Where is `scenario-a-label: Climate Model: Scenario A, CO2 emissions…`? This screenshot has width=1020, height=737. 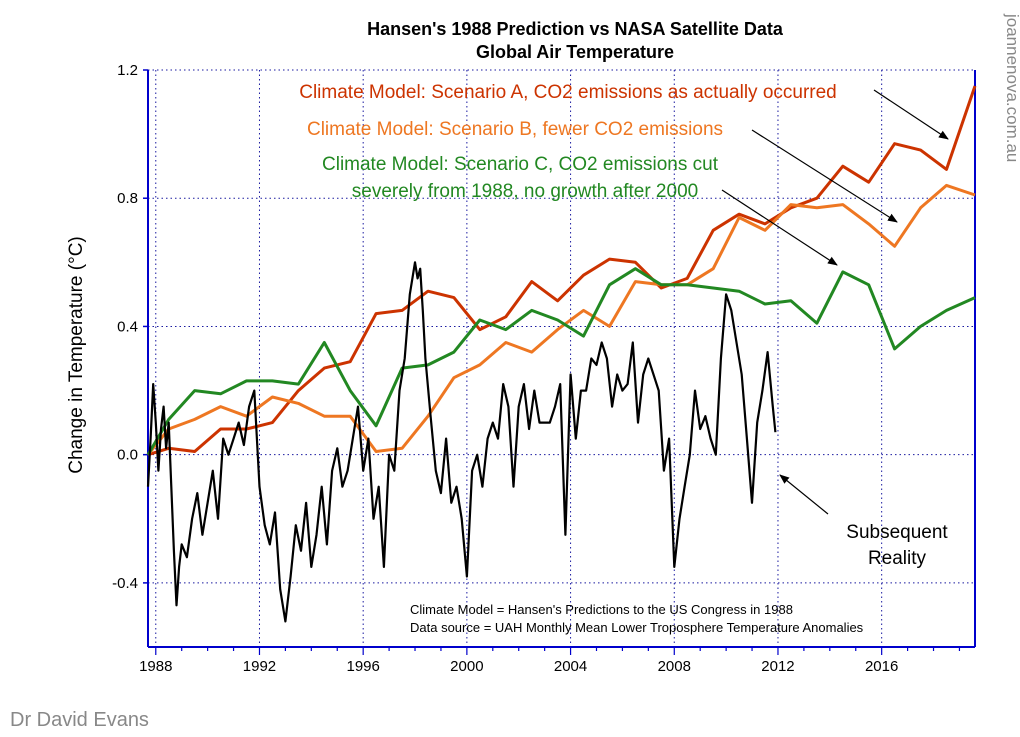 scenario-a-label: Climate Model: Scenario A, CO2 emissions… is located at coordinates (568, 92).